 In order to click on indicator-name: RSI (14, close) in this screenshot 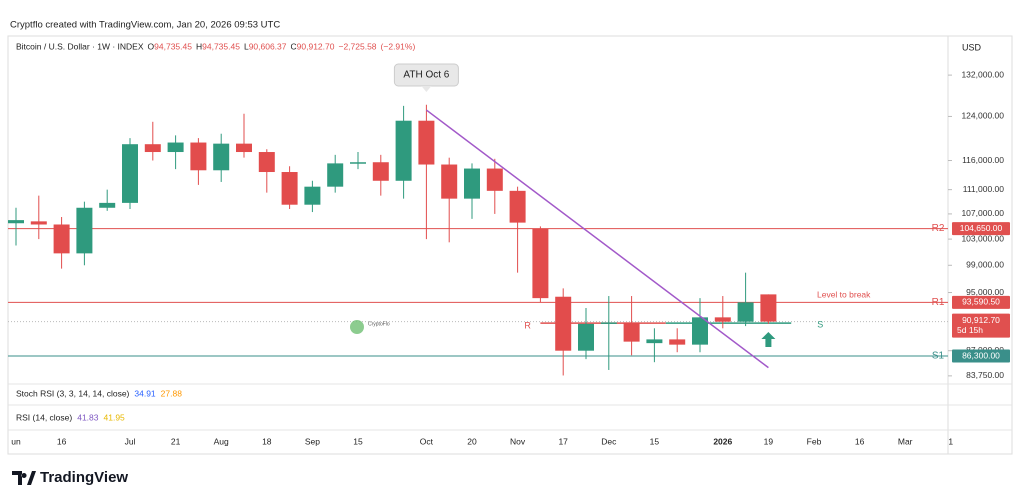, I will do `click(44, 417)`.